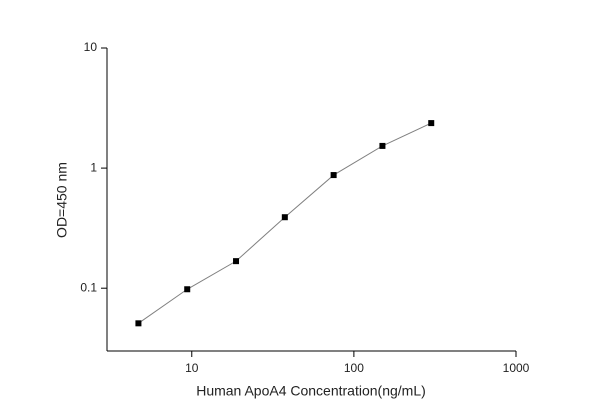 The image size is (600, 419). Describe the element at coordinates (88, 287) in the screenshot. I see `y-tick-label: 0.1` at that location.